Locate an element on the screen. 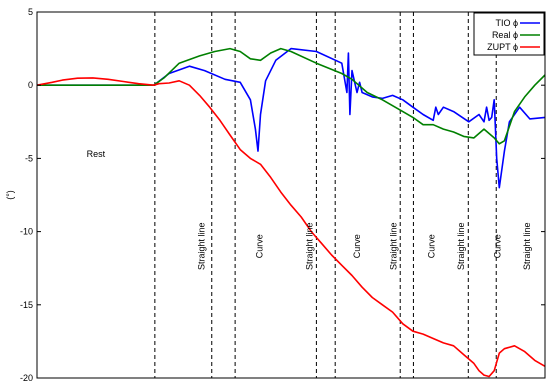 This screenshot has height=385, width=549. legend-label-1: Real ϕ is located at coordinates (505, 35).